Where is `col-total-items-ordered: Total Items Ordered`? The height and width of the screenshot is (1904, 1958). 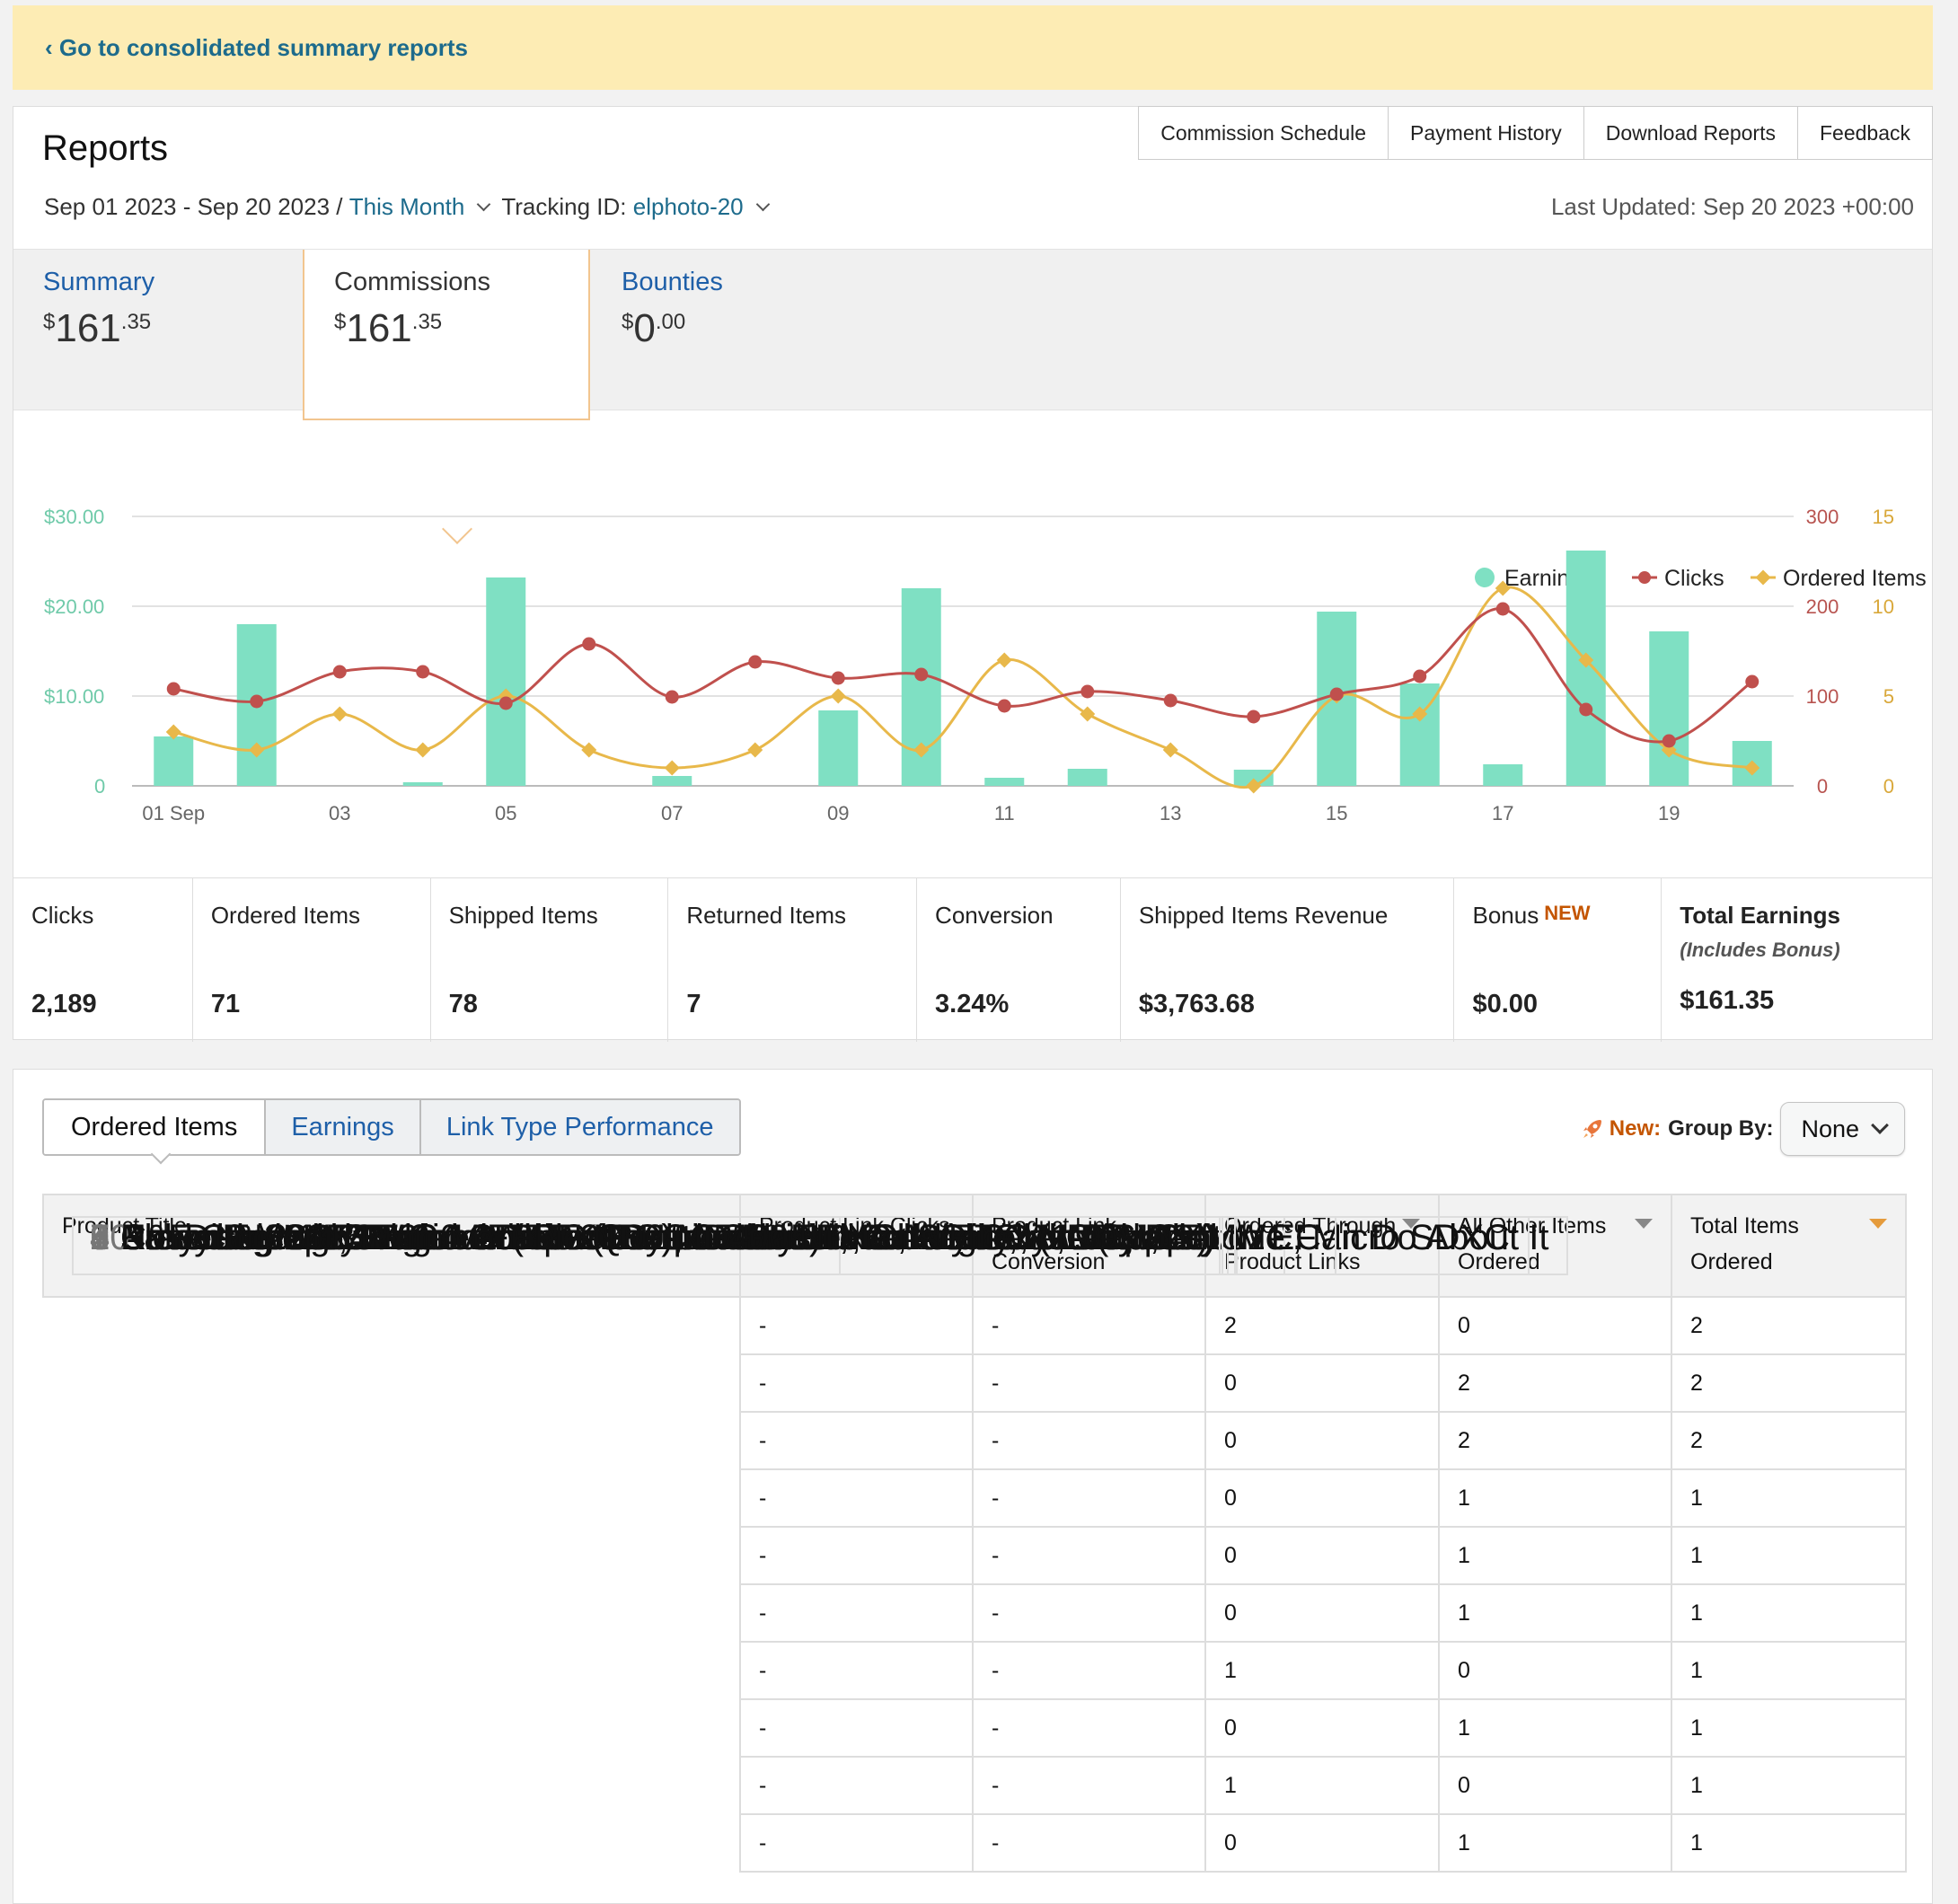
col-total-items-ordered: Total Items Ordered is located at coordinates (1789, 1246).